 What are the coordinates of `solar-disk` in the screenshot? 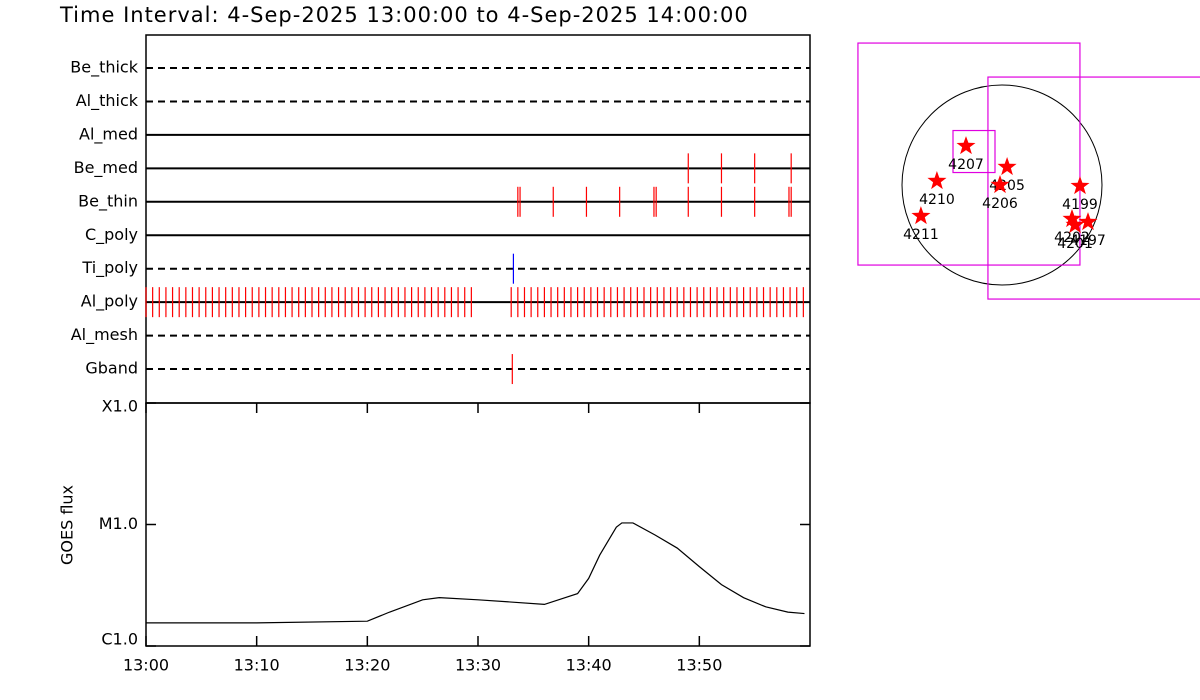 It's located at (1002, 185).